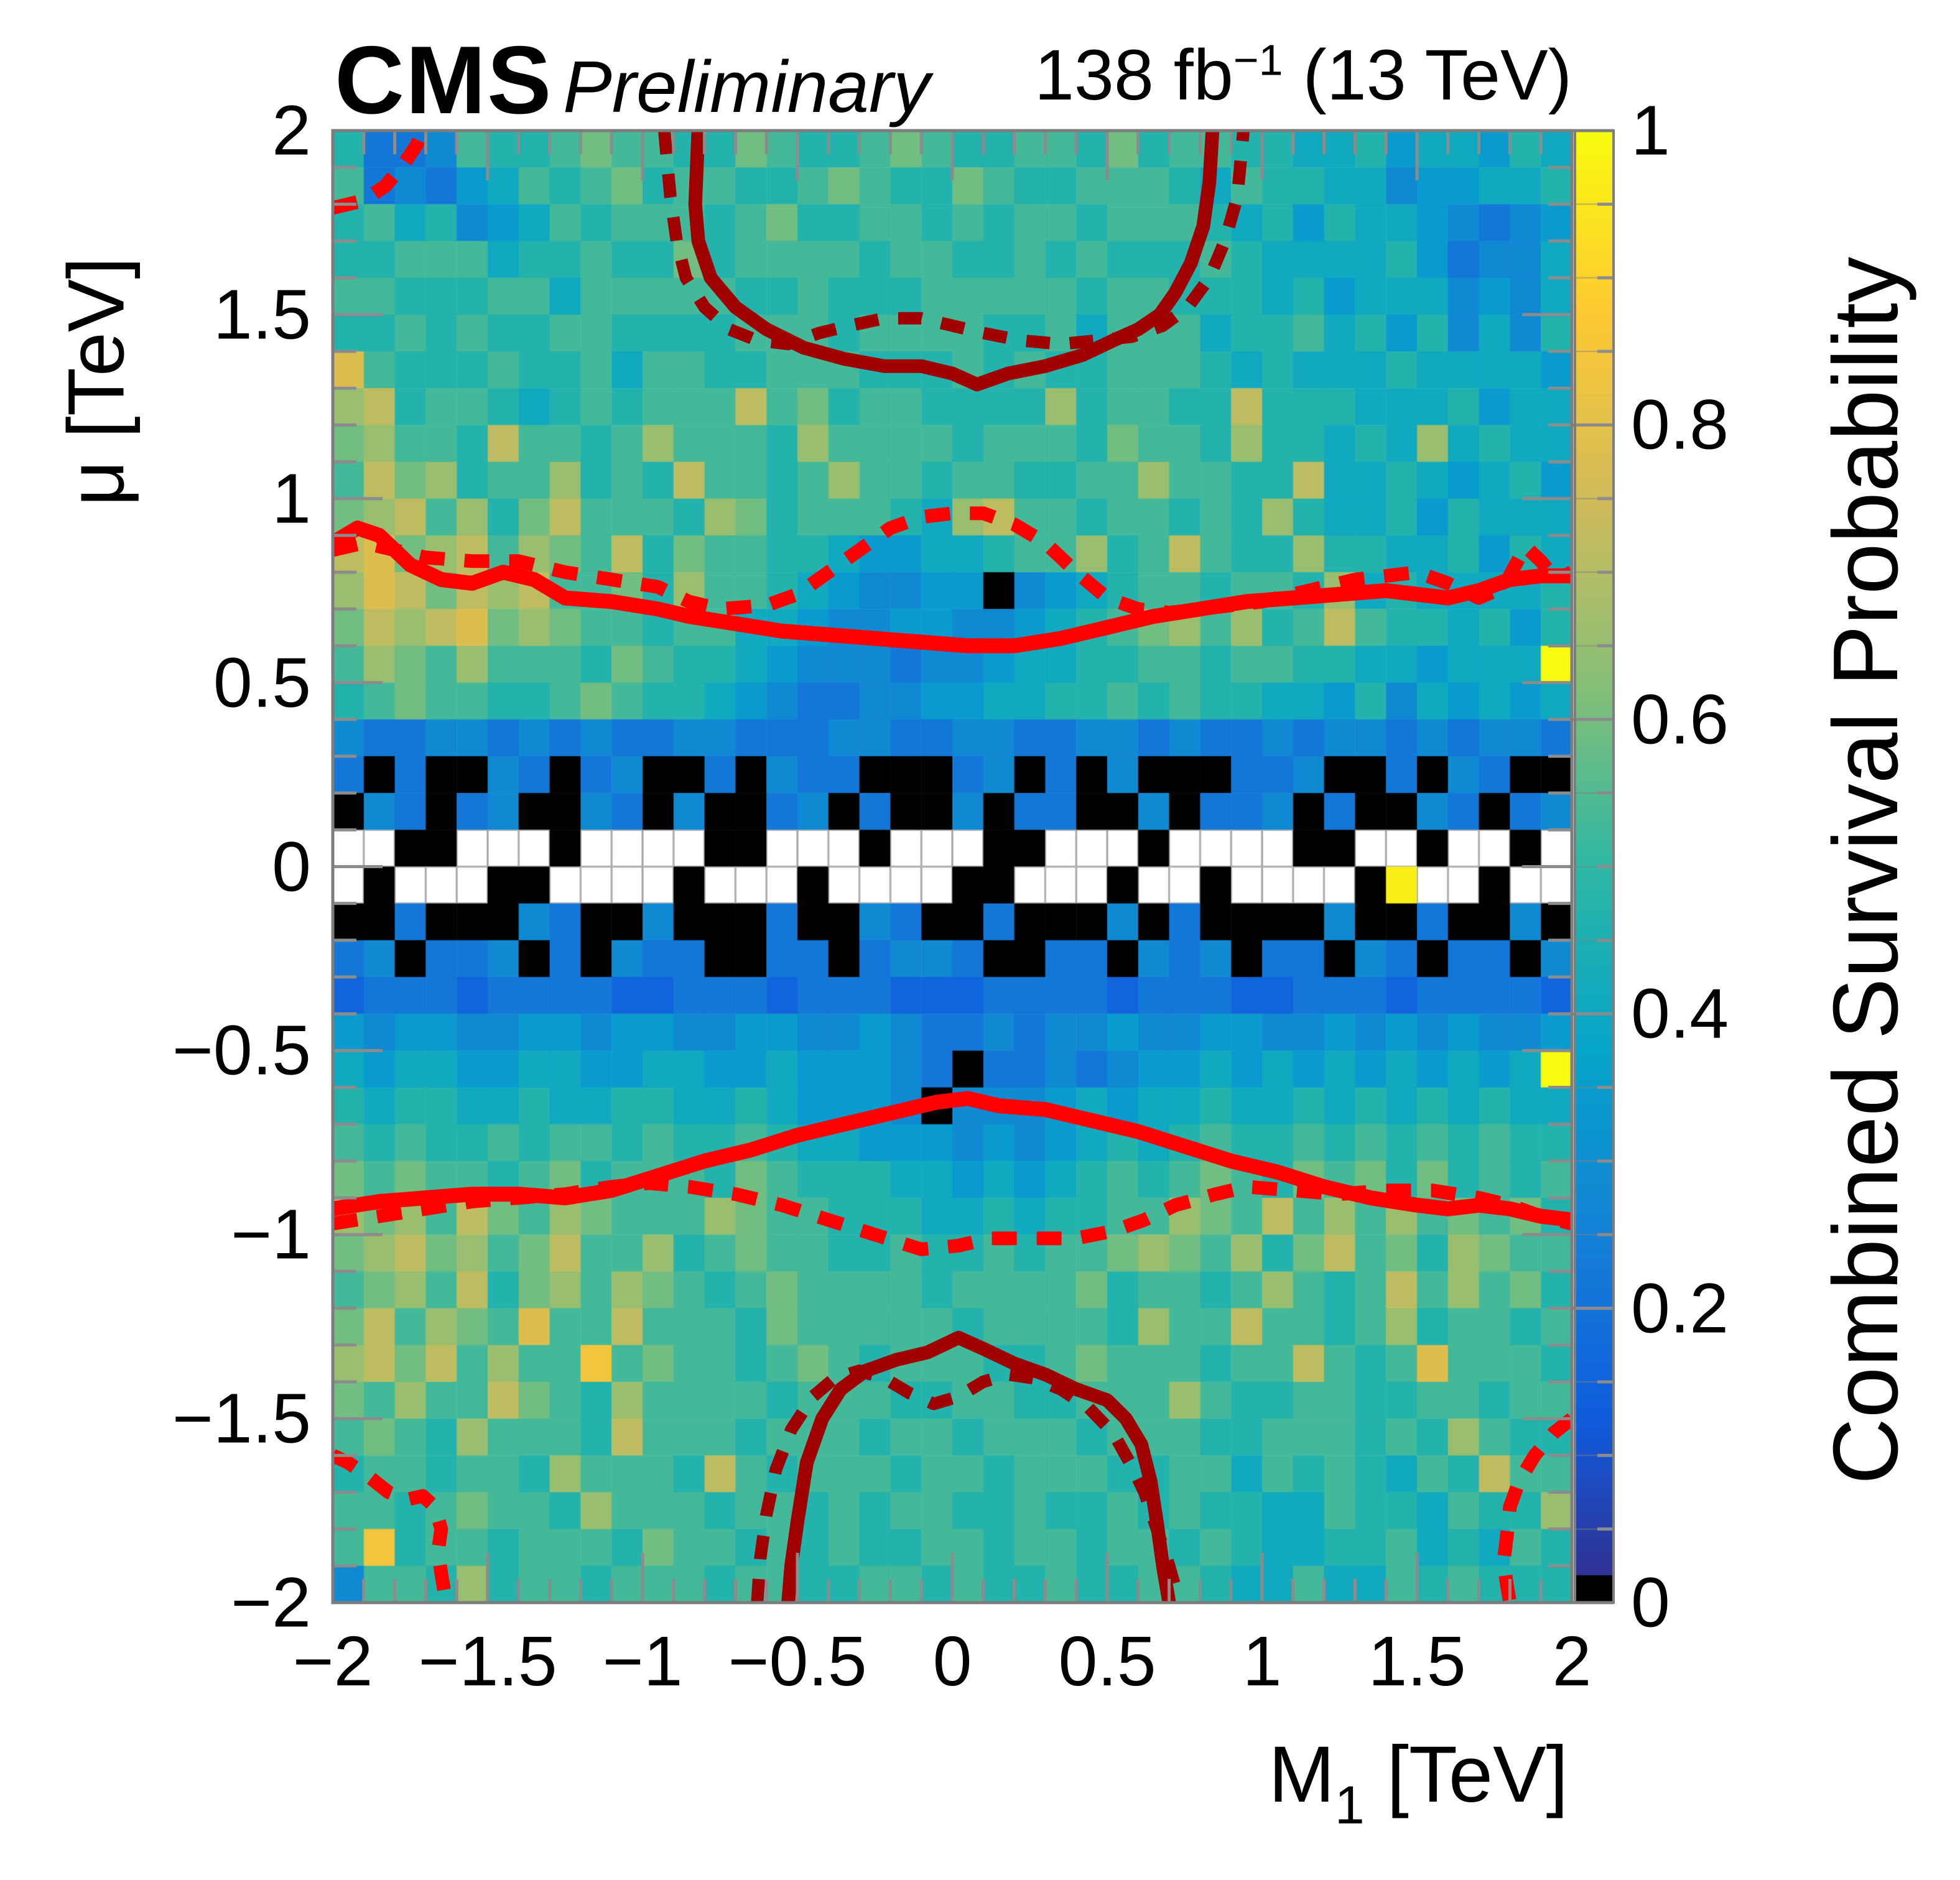  I want to click on luminosity-label: 138 fb−1 (13 TeV), so click(1303, 75).